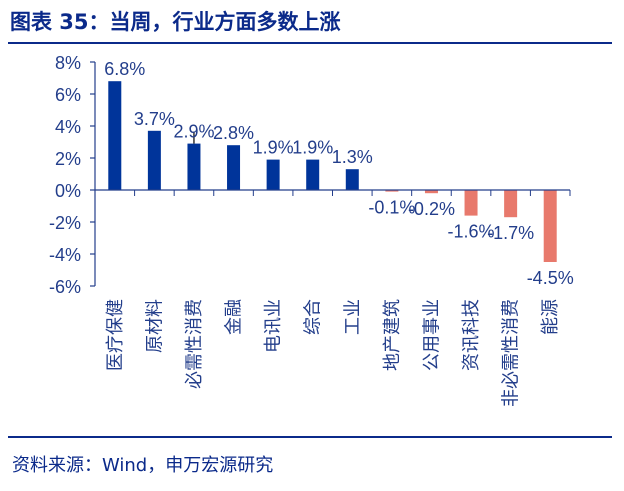 This screenshot has width=624, height=491. Describe the element at coordinates (550, 317) in the screenshot. I see `x-tick-label: 能源` at that location.